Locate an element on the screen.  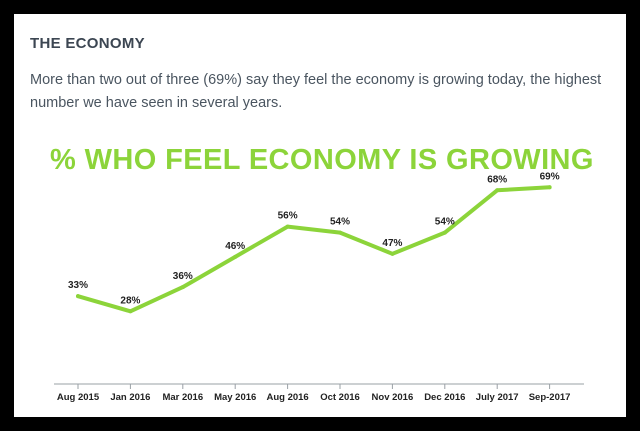
x-tick-label: Jan 2016 is located at coordinates (130, 397).